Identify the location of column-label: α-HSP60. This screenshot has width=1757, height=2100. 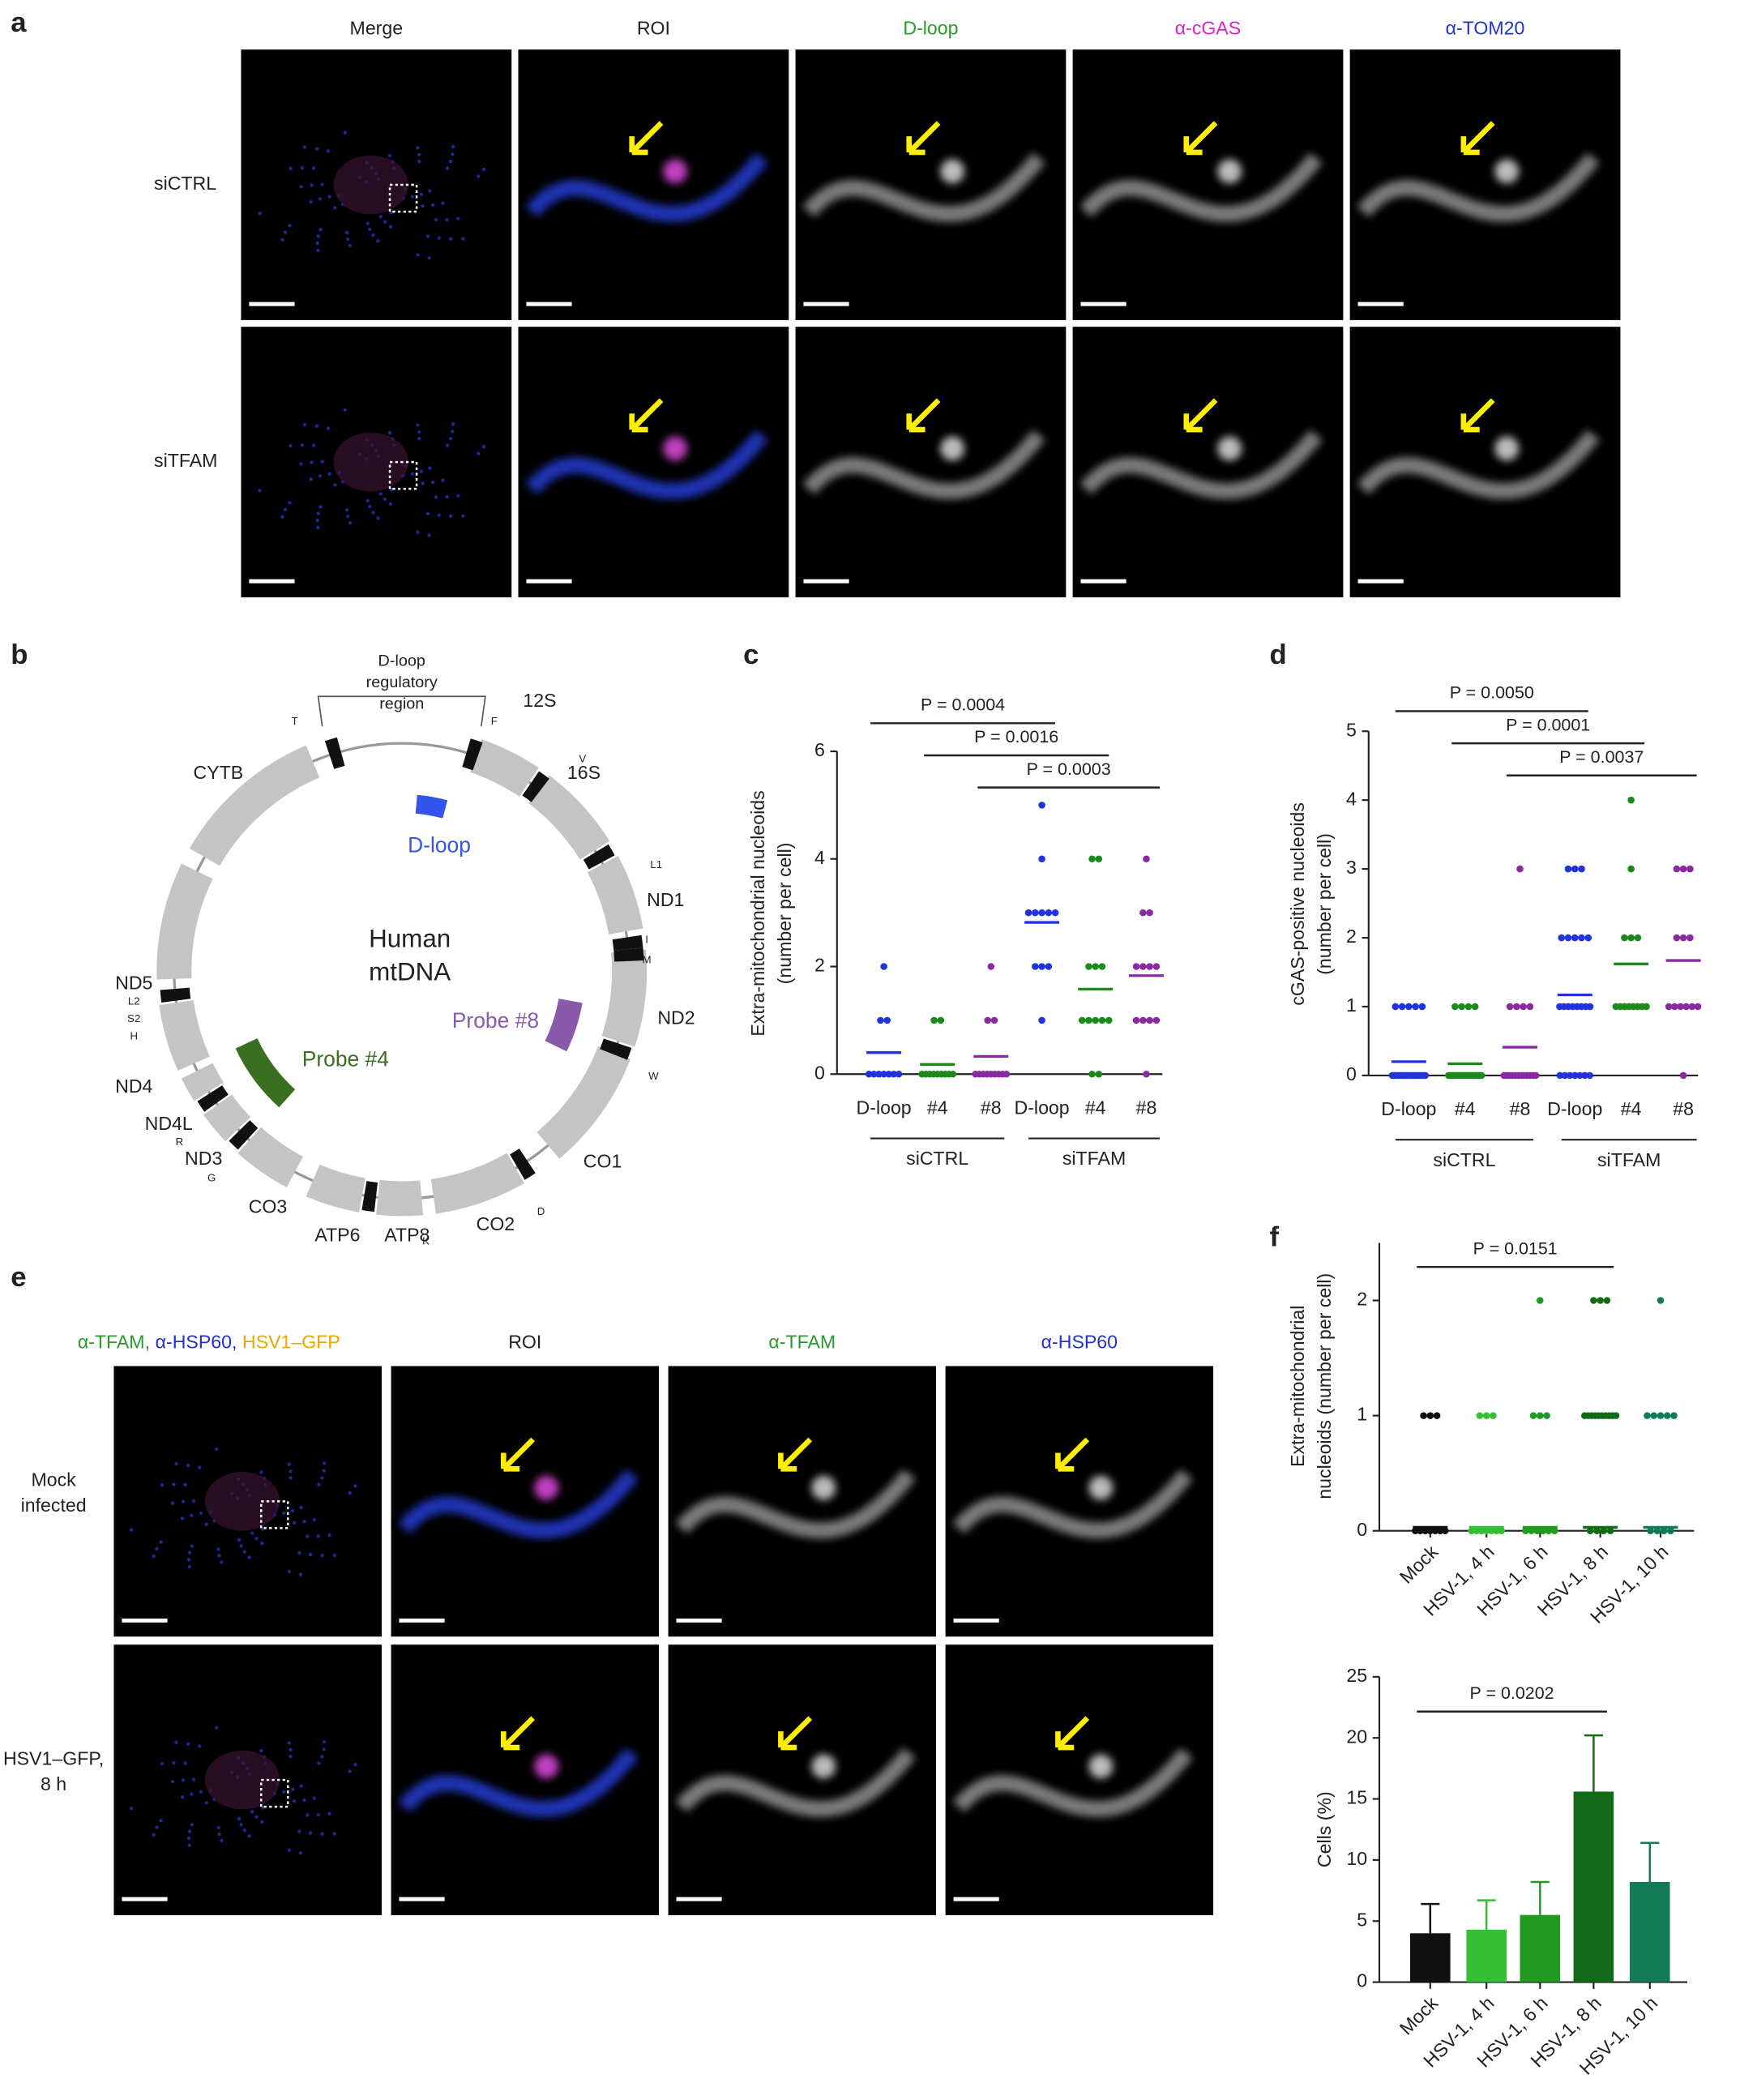
(1079, 1341).